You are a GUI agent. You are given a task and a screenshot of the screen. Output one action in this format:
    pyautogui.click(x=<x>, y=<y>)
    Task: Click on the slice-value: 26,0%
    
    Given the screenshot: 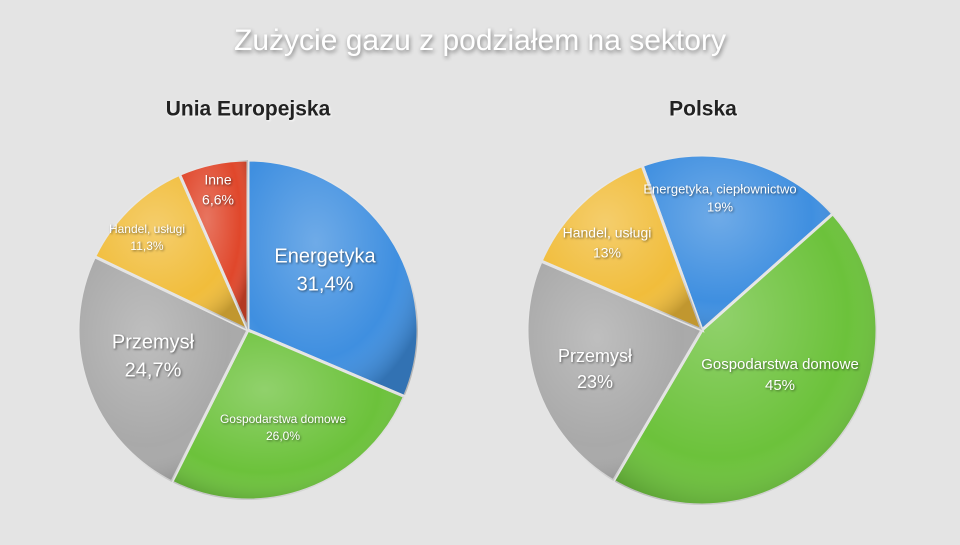 What is the action you would take?
    pyautogui.click(x=283, y=436)
    